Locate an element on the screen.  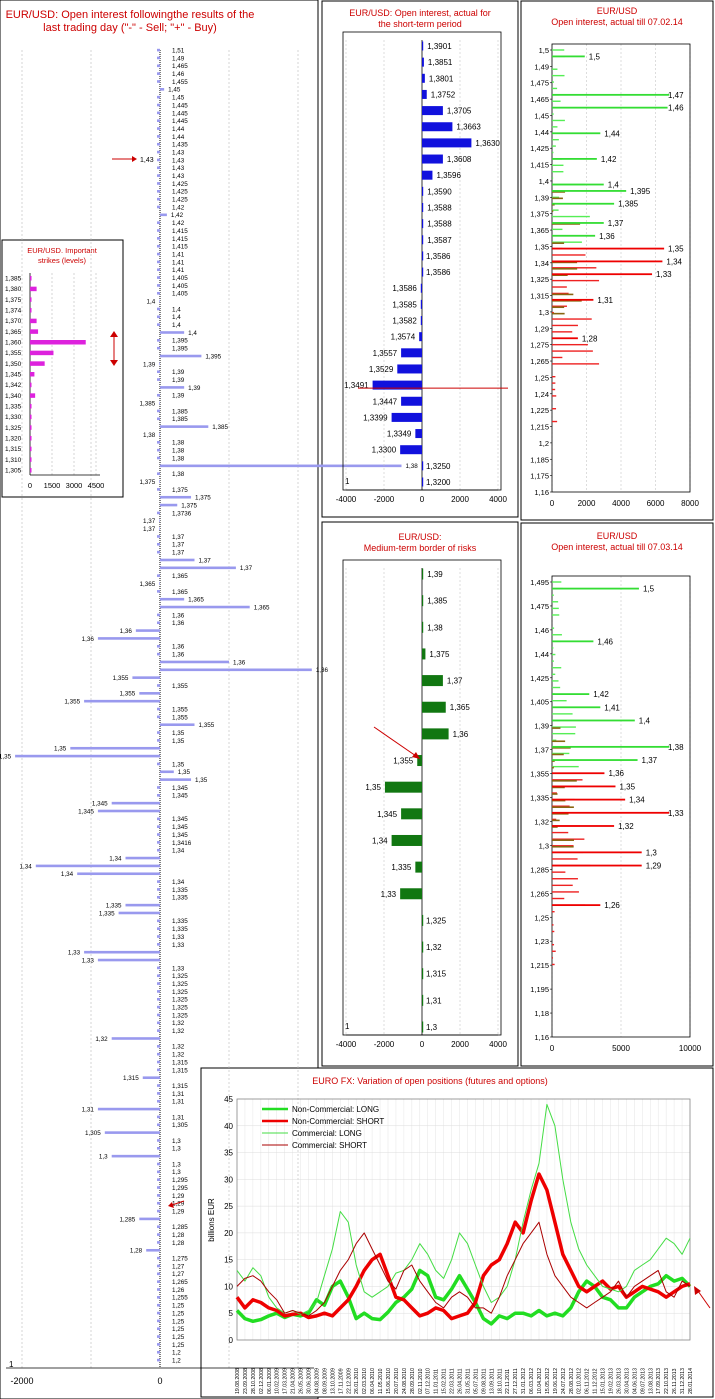
main-bar-label: 1,32 is located at coordinates (178, 1031).